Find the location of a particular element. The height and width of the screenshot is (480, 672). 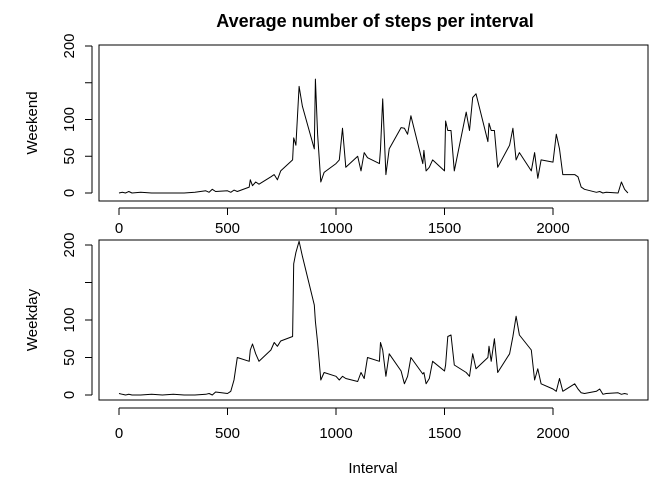

panel-weekend-y-axis: 0 50 100 200 is located at coordinates (77, 115).